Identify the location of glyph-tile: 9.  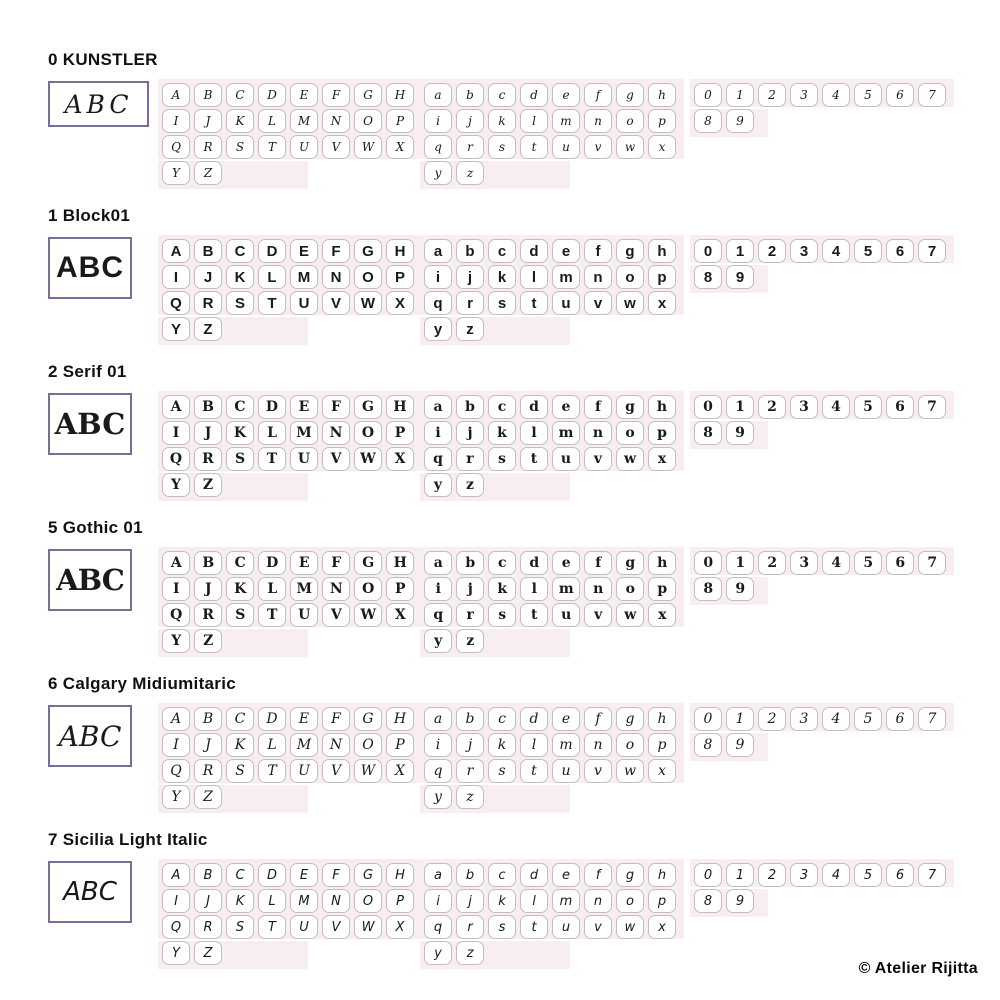
(740, 901).